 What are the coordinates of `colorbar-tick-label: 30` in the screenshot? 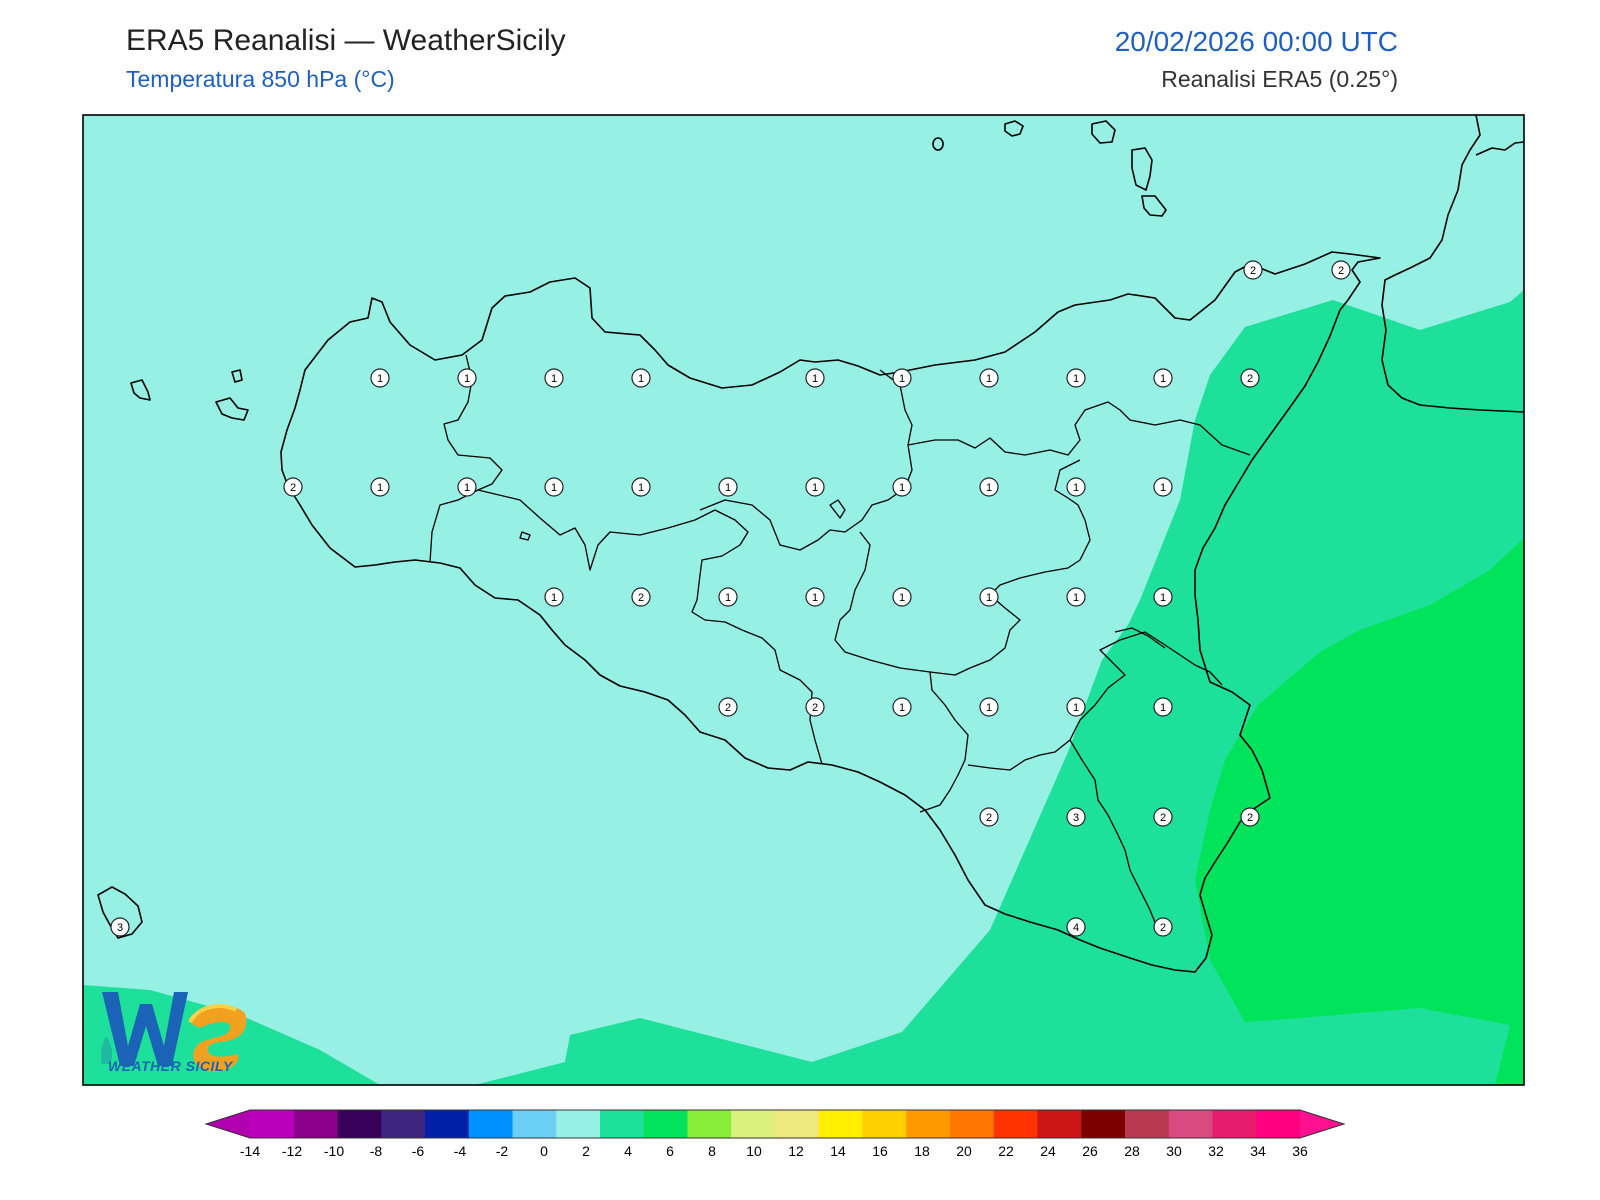 It's located at (1174, 1151).